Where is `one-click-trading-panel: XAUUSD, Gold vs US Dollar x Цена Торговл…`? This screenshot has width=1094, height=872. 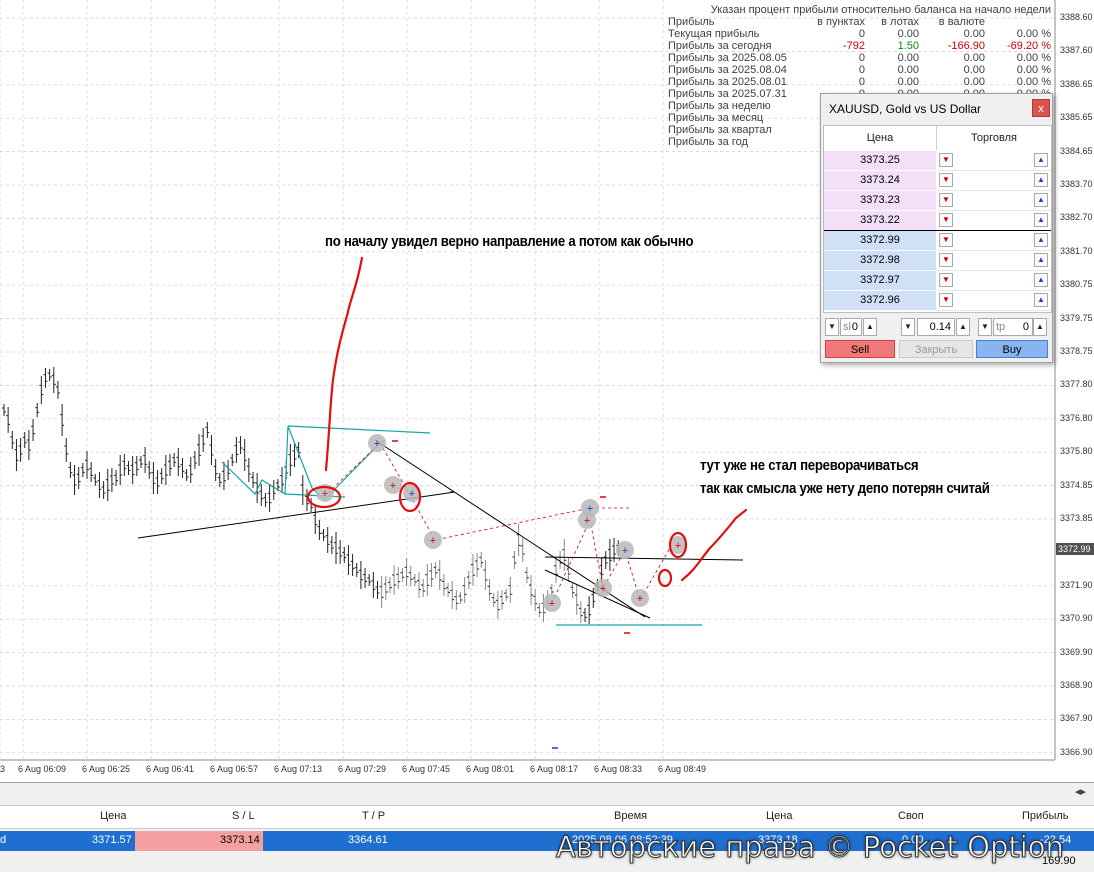
one-click-trading-panel: XAUUSD, Gold vs US Dollar x Цена Торговл… is located at coordinates (936, 228).